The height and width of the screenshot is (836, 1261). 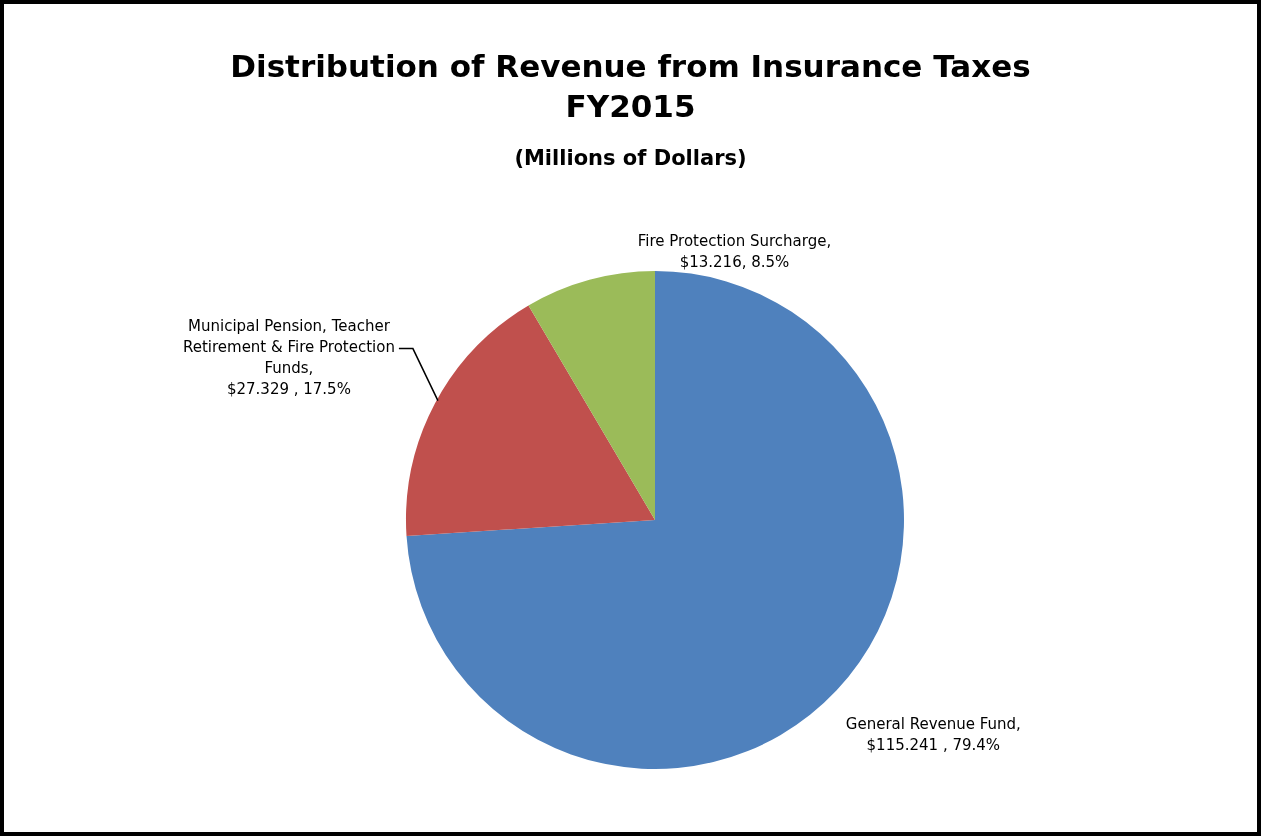 I want to click on chart-title: Distribution of Revenue from Insurance Taxes FY2015, so click(x=630, y=86).